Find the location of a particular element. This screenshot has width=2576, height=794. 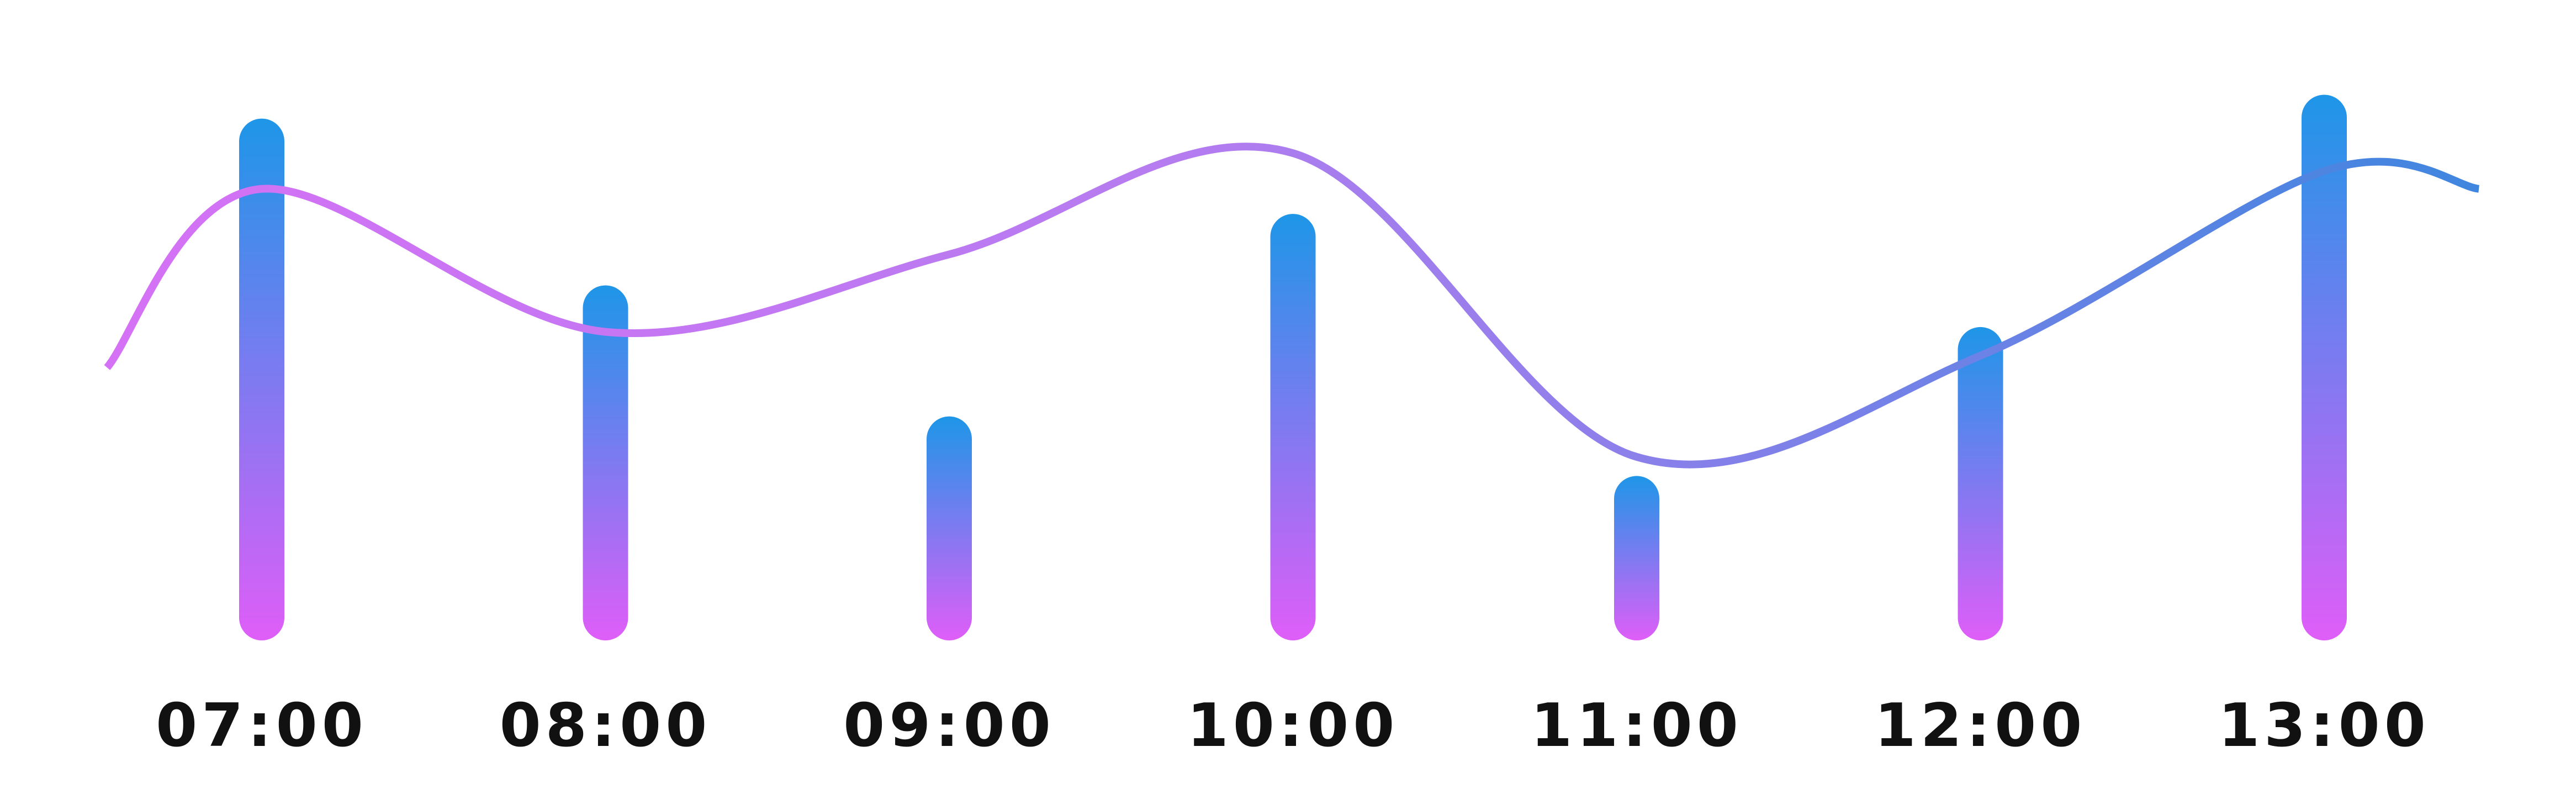

tick-label-1100: 11:00 is located at coordinates (1637, 725).